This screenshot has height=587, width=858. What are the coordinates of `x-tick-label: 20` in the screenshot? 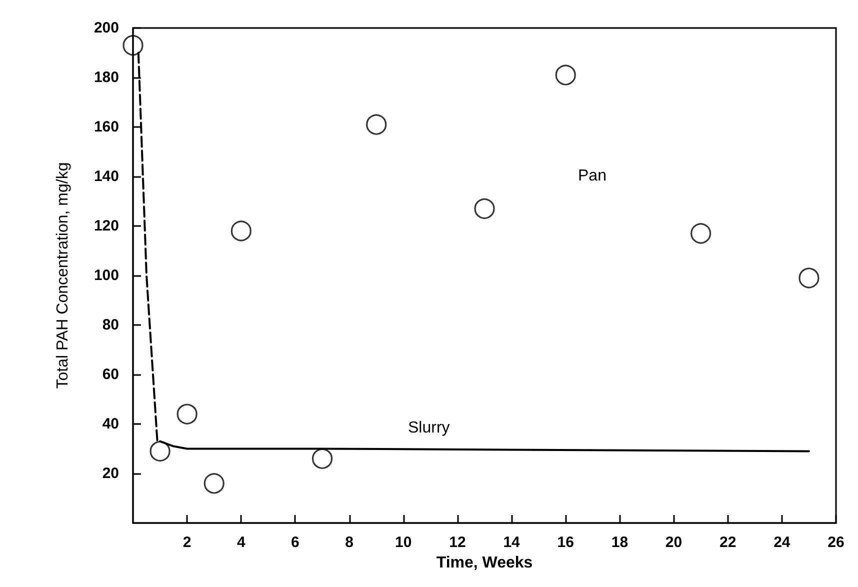 It's located at (673, 542).